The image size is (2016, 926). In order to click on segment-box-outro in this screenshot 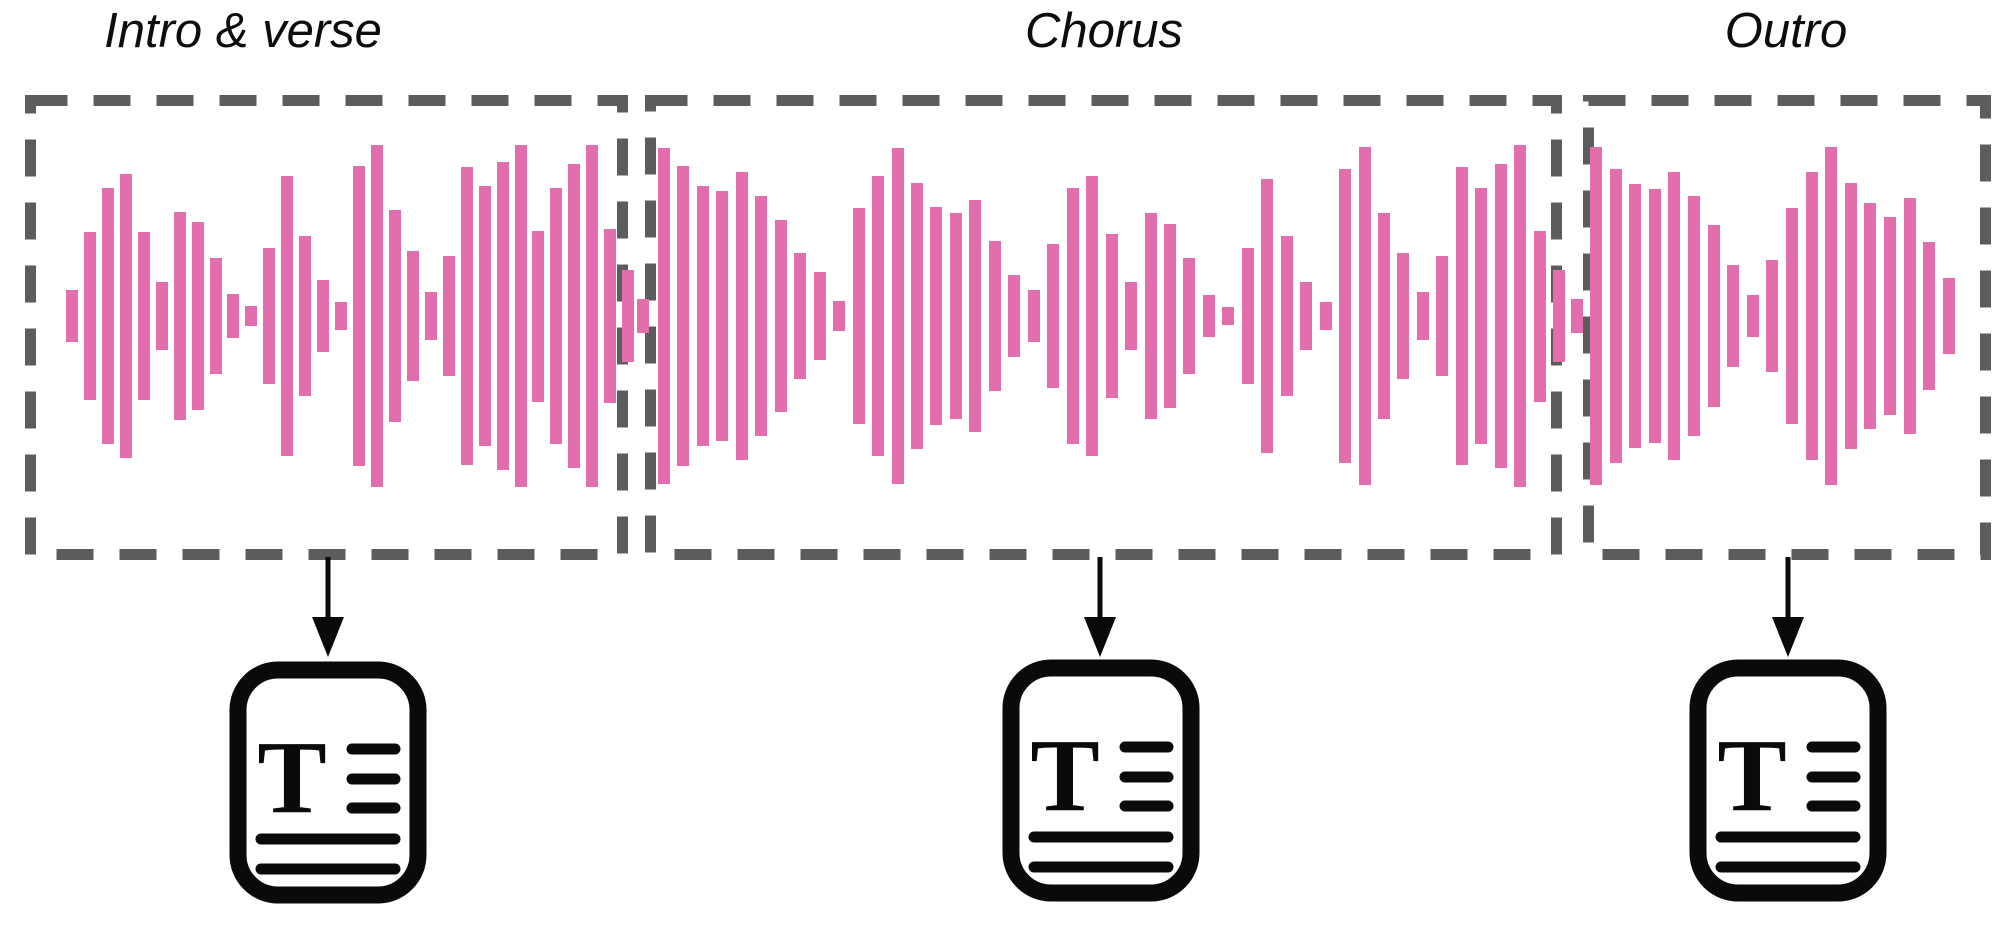, I will do `click(1787, 327)`.